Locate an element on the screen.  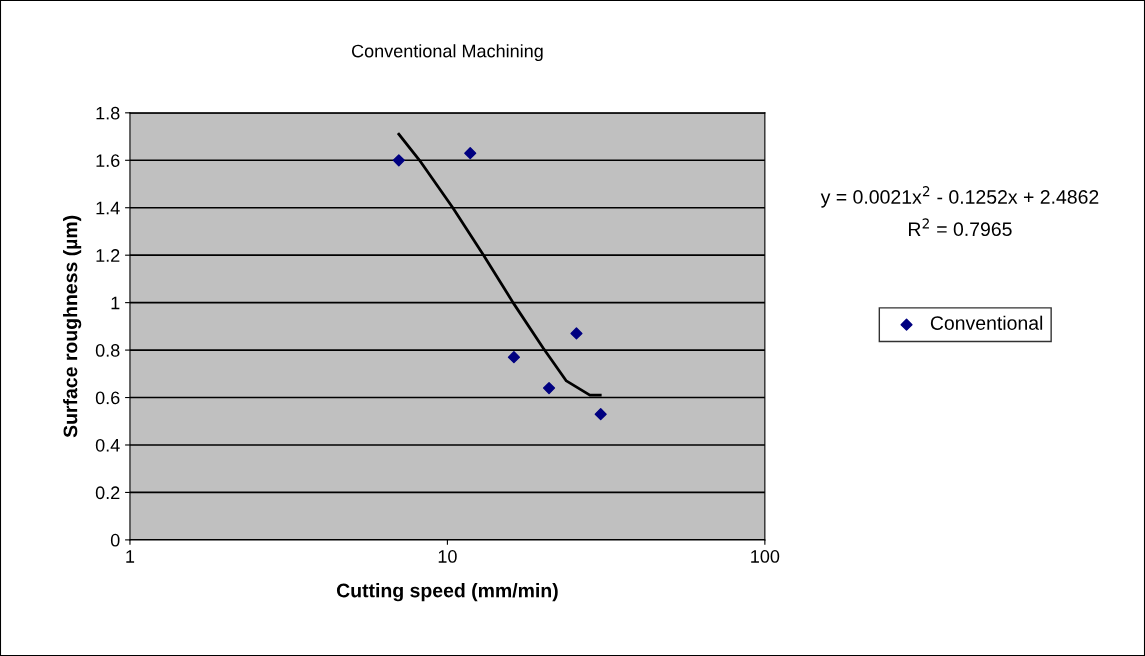
y-tick-label: 1.8 is located at coordinates (108, 113).